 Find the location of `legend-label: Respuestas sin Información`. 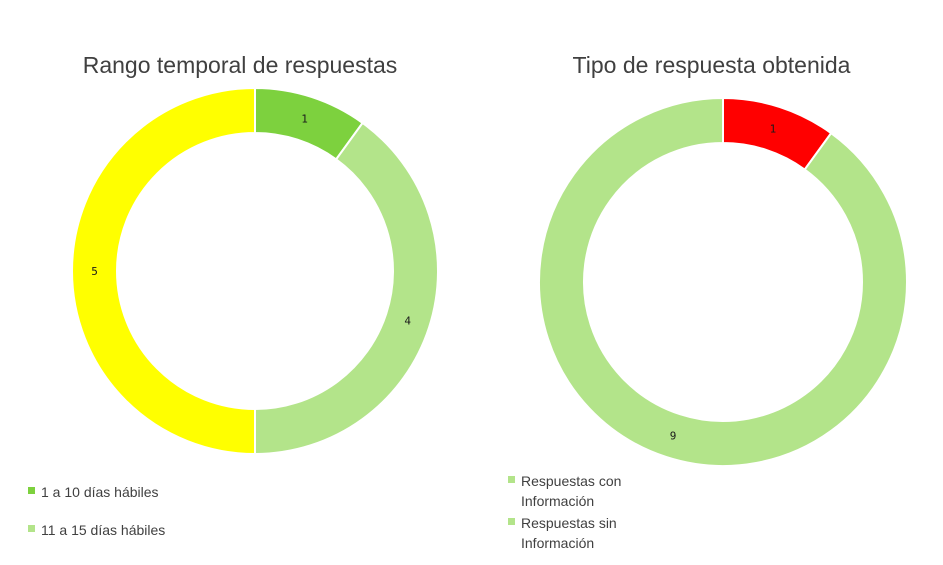

legend-label: Respuestas sin Información is located at coordinates (569, 533).